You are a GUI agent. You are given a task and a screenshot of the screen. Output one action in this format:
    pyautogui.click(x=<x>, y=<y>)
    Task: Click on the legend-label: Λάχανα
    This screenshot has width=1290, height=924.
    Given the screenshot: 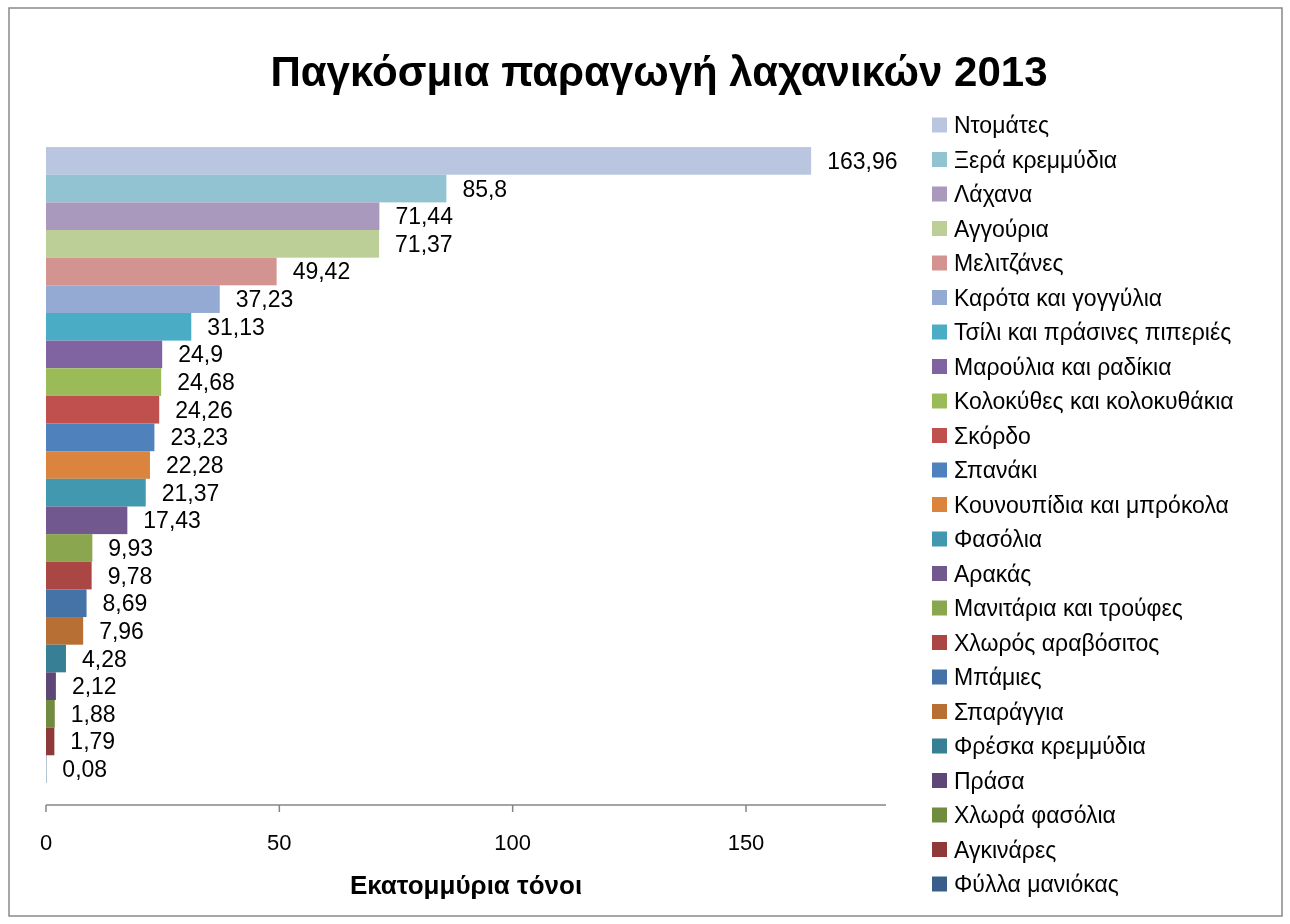 What is the action you would take?
    pyautogui.click(x=993, y=194)
    